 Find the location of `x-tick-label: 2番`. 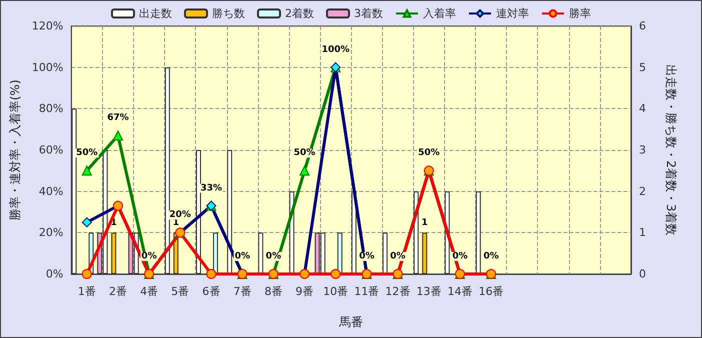

x-tick-label: 2番 is located at coordinates (117, 291).